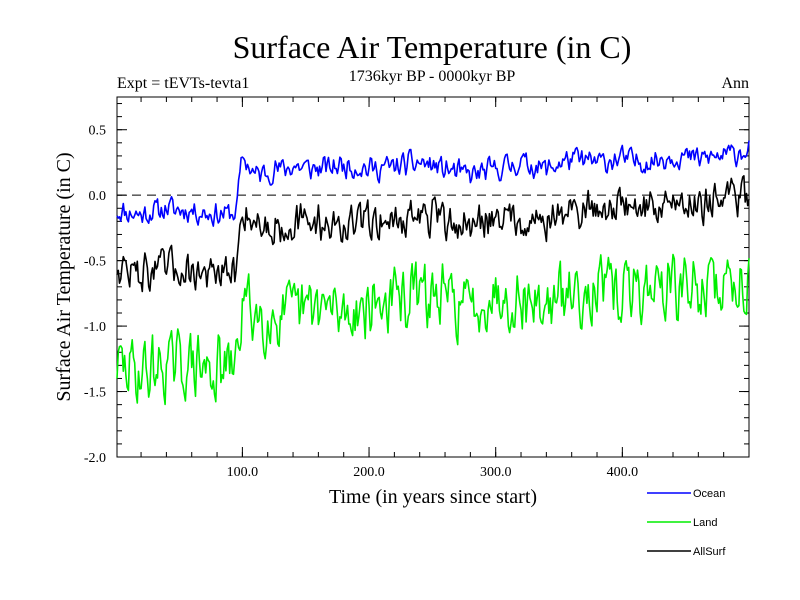  What do you see at coordinates (98, 196) in the screenshot?
I see `y-tick-label: 0.0` at bounding box center [98, 196].